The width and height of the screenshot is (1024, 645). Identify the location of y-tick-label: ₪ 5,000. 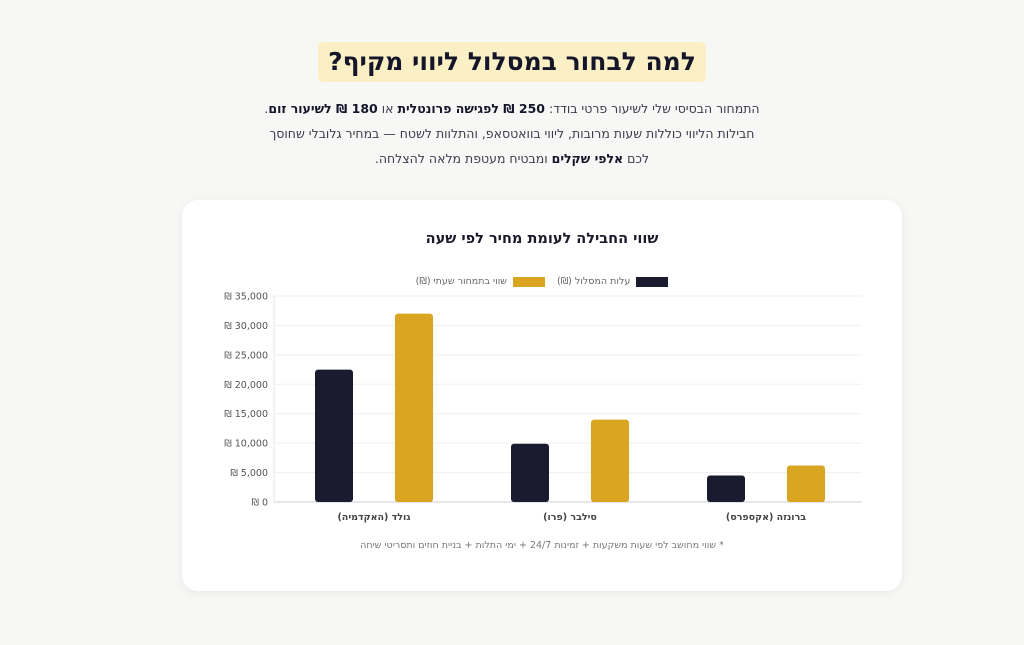
(249, 473).